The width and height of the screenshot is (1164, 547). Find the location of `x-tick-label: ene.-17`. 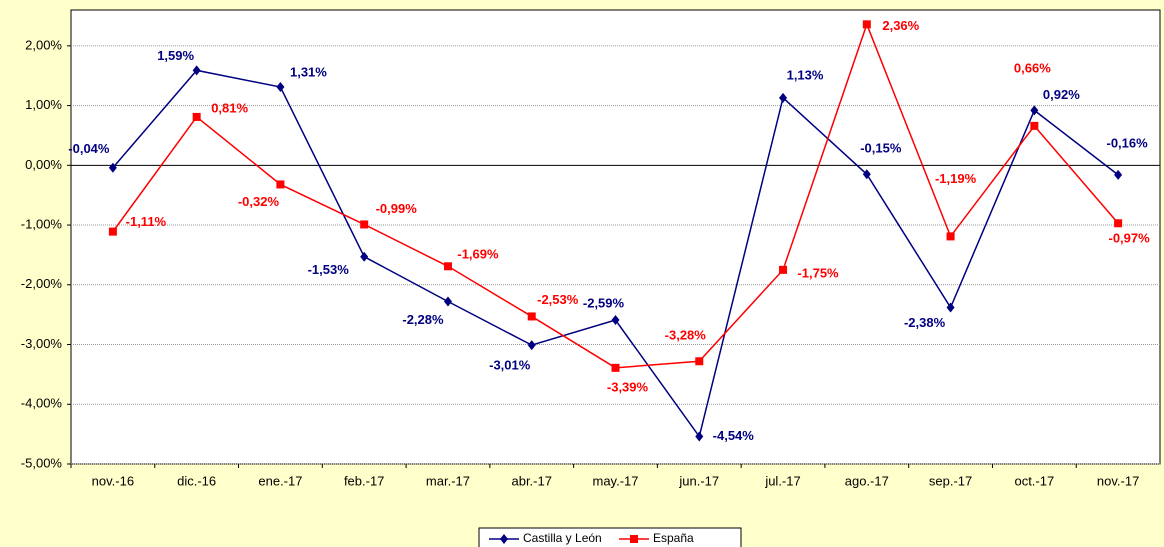

x-tick-label: ene.-17 is located at coordinates (280, 480).